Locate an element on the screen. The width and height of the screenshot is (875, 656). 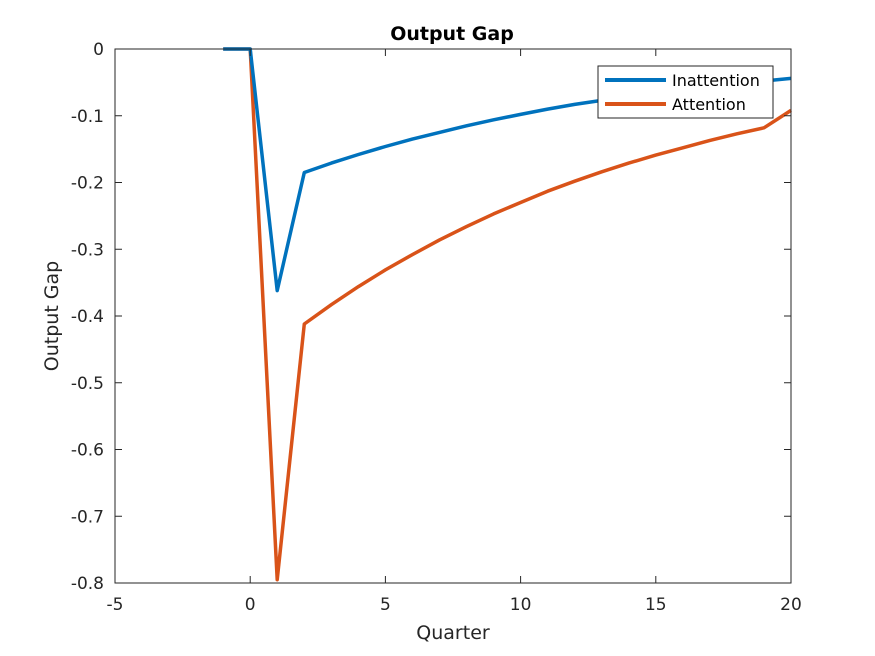
y-tick-label: -0.5 is located at coordinates (87, 384).